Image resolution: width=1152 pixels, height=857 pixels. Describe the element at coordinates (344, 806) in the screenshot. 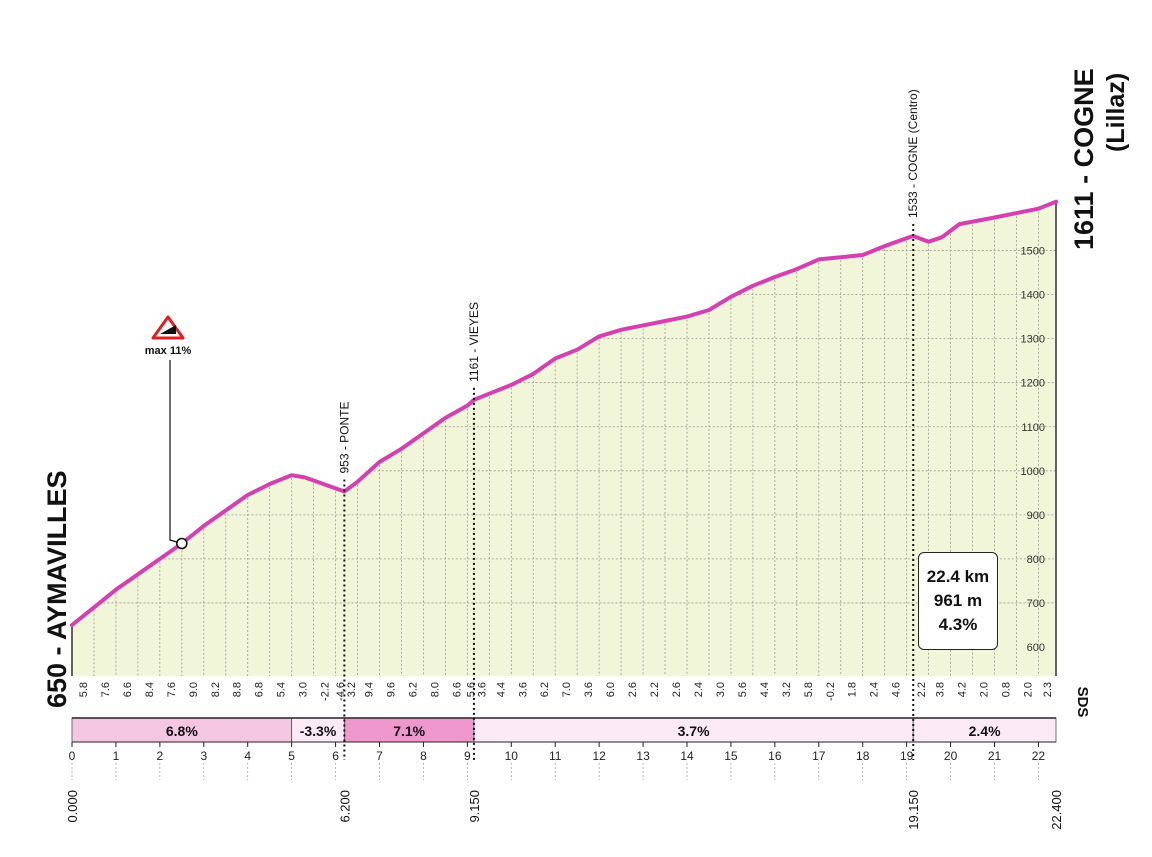

I see `landmark-km-label: 6.200` at that location.